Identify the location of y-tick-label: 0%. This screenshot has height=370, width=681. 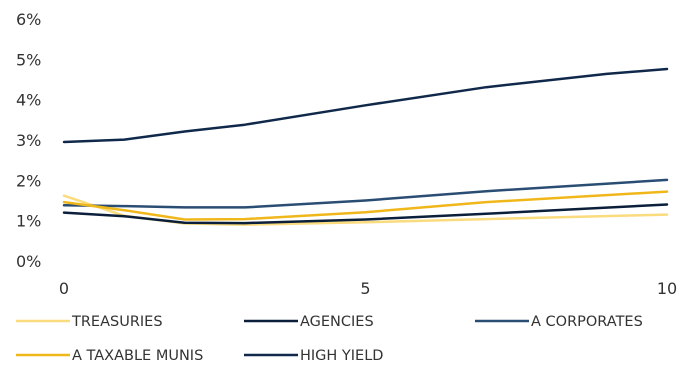
(28, 261).